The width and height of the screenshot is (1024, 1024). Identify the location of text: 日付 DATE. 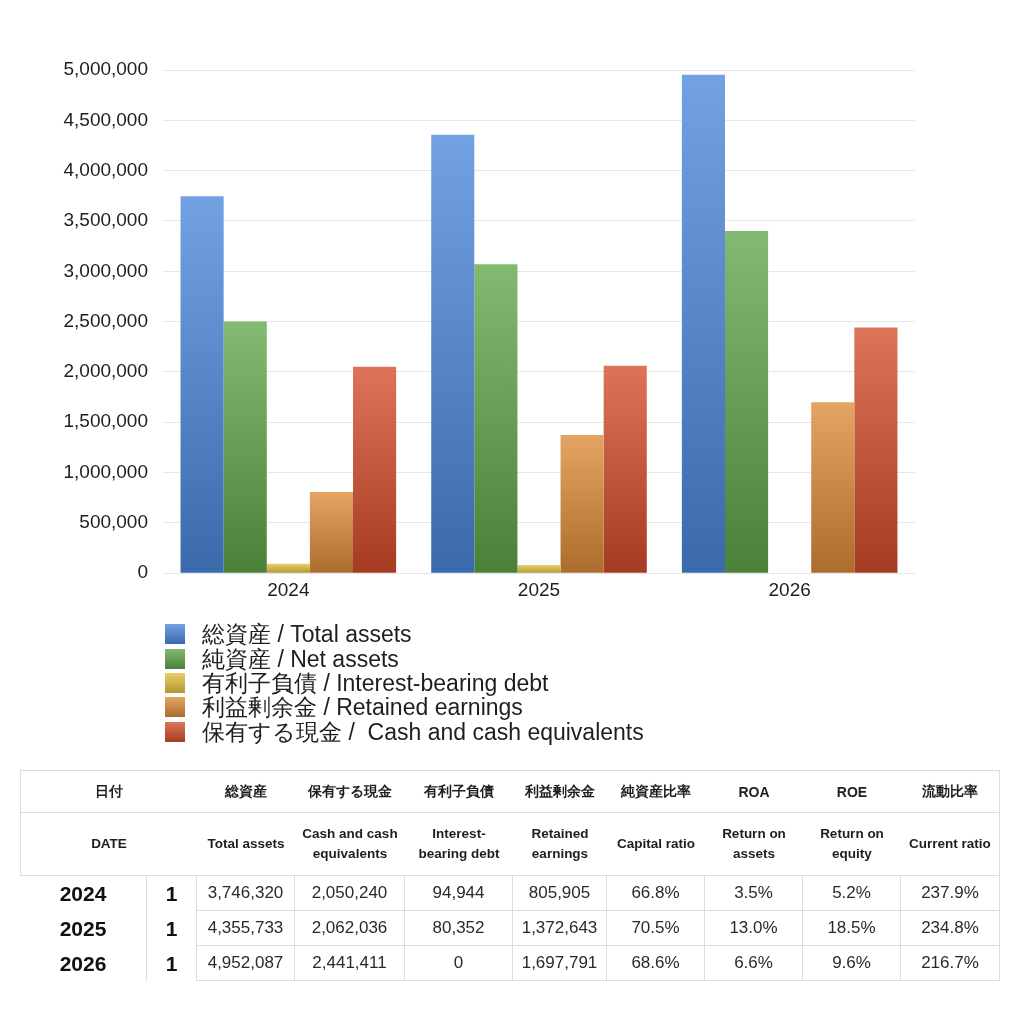
(109, 816).